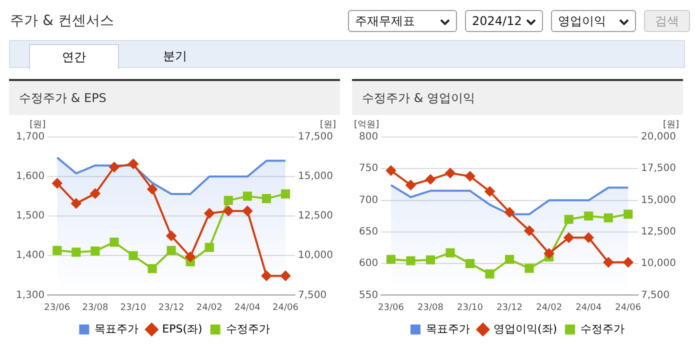 This screenshot has width=695, height=349. What do you see at coordinates (74, 56) in the screenshot?
I see `text: 연간` at bounding box center [74, 56].